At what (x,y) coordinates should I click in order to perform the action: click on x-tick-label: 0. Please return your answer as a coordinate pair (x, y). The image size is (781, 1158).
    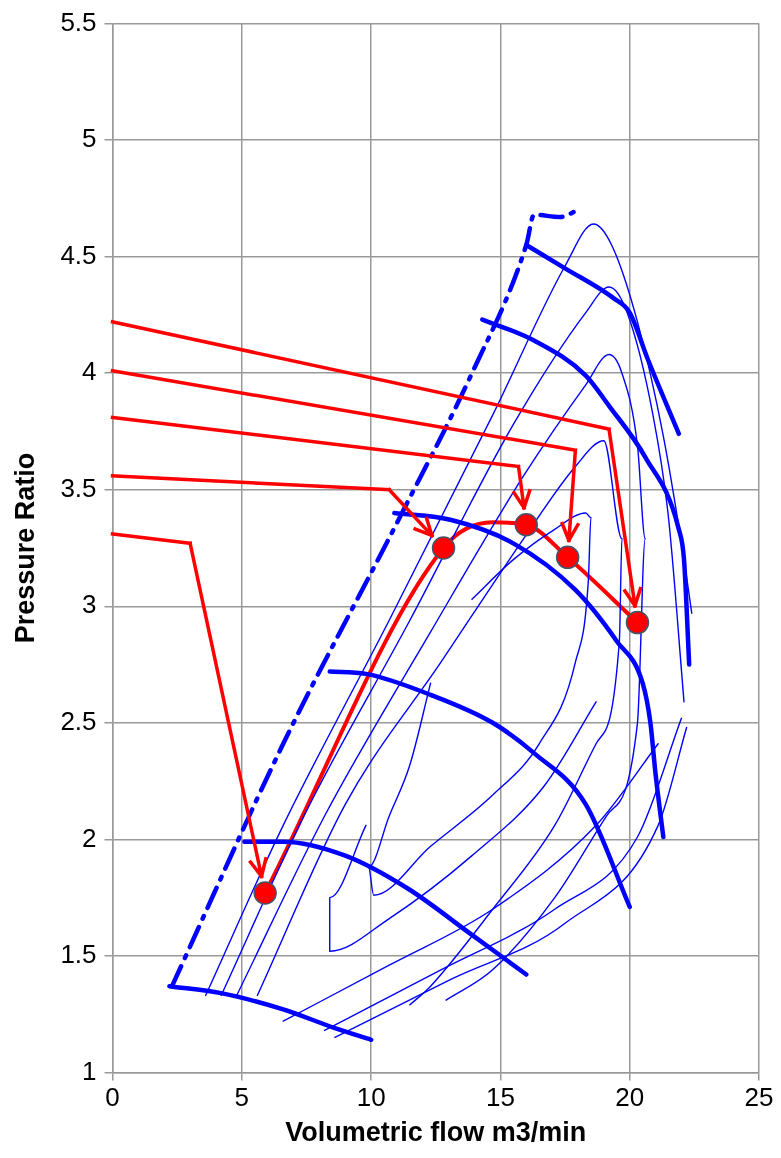
    Looking at the image, I should click on (112, 1097).